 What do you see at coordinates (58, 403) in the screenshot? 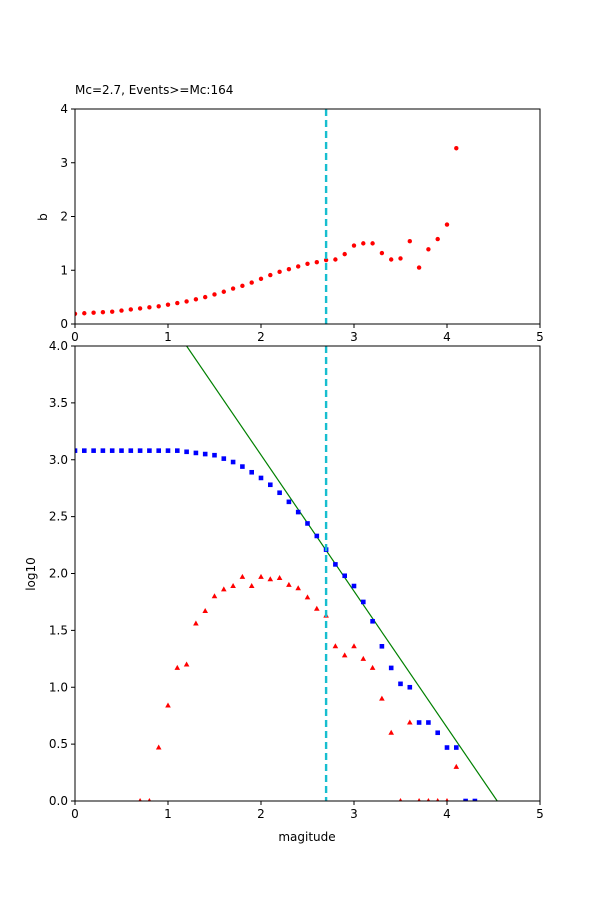
I see `bottom-y-tick-label: 3.5` at bounding box center [58, 403].